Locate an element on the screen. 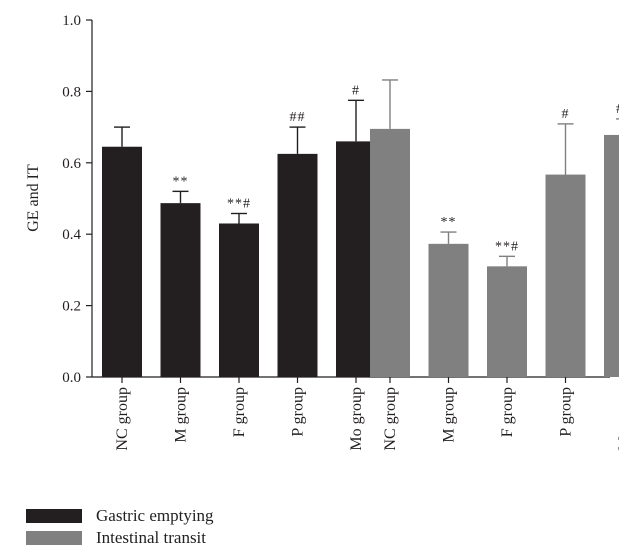 The width and height of the screenshot is (619, 555). y-tick-label: 1.0 is located at coordinates (71, 21).